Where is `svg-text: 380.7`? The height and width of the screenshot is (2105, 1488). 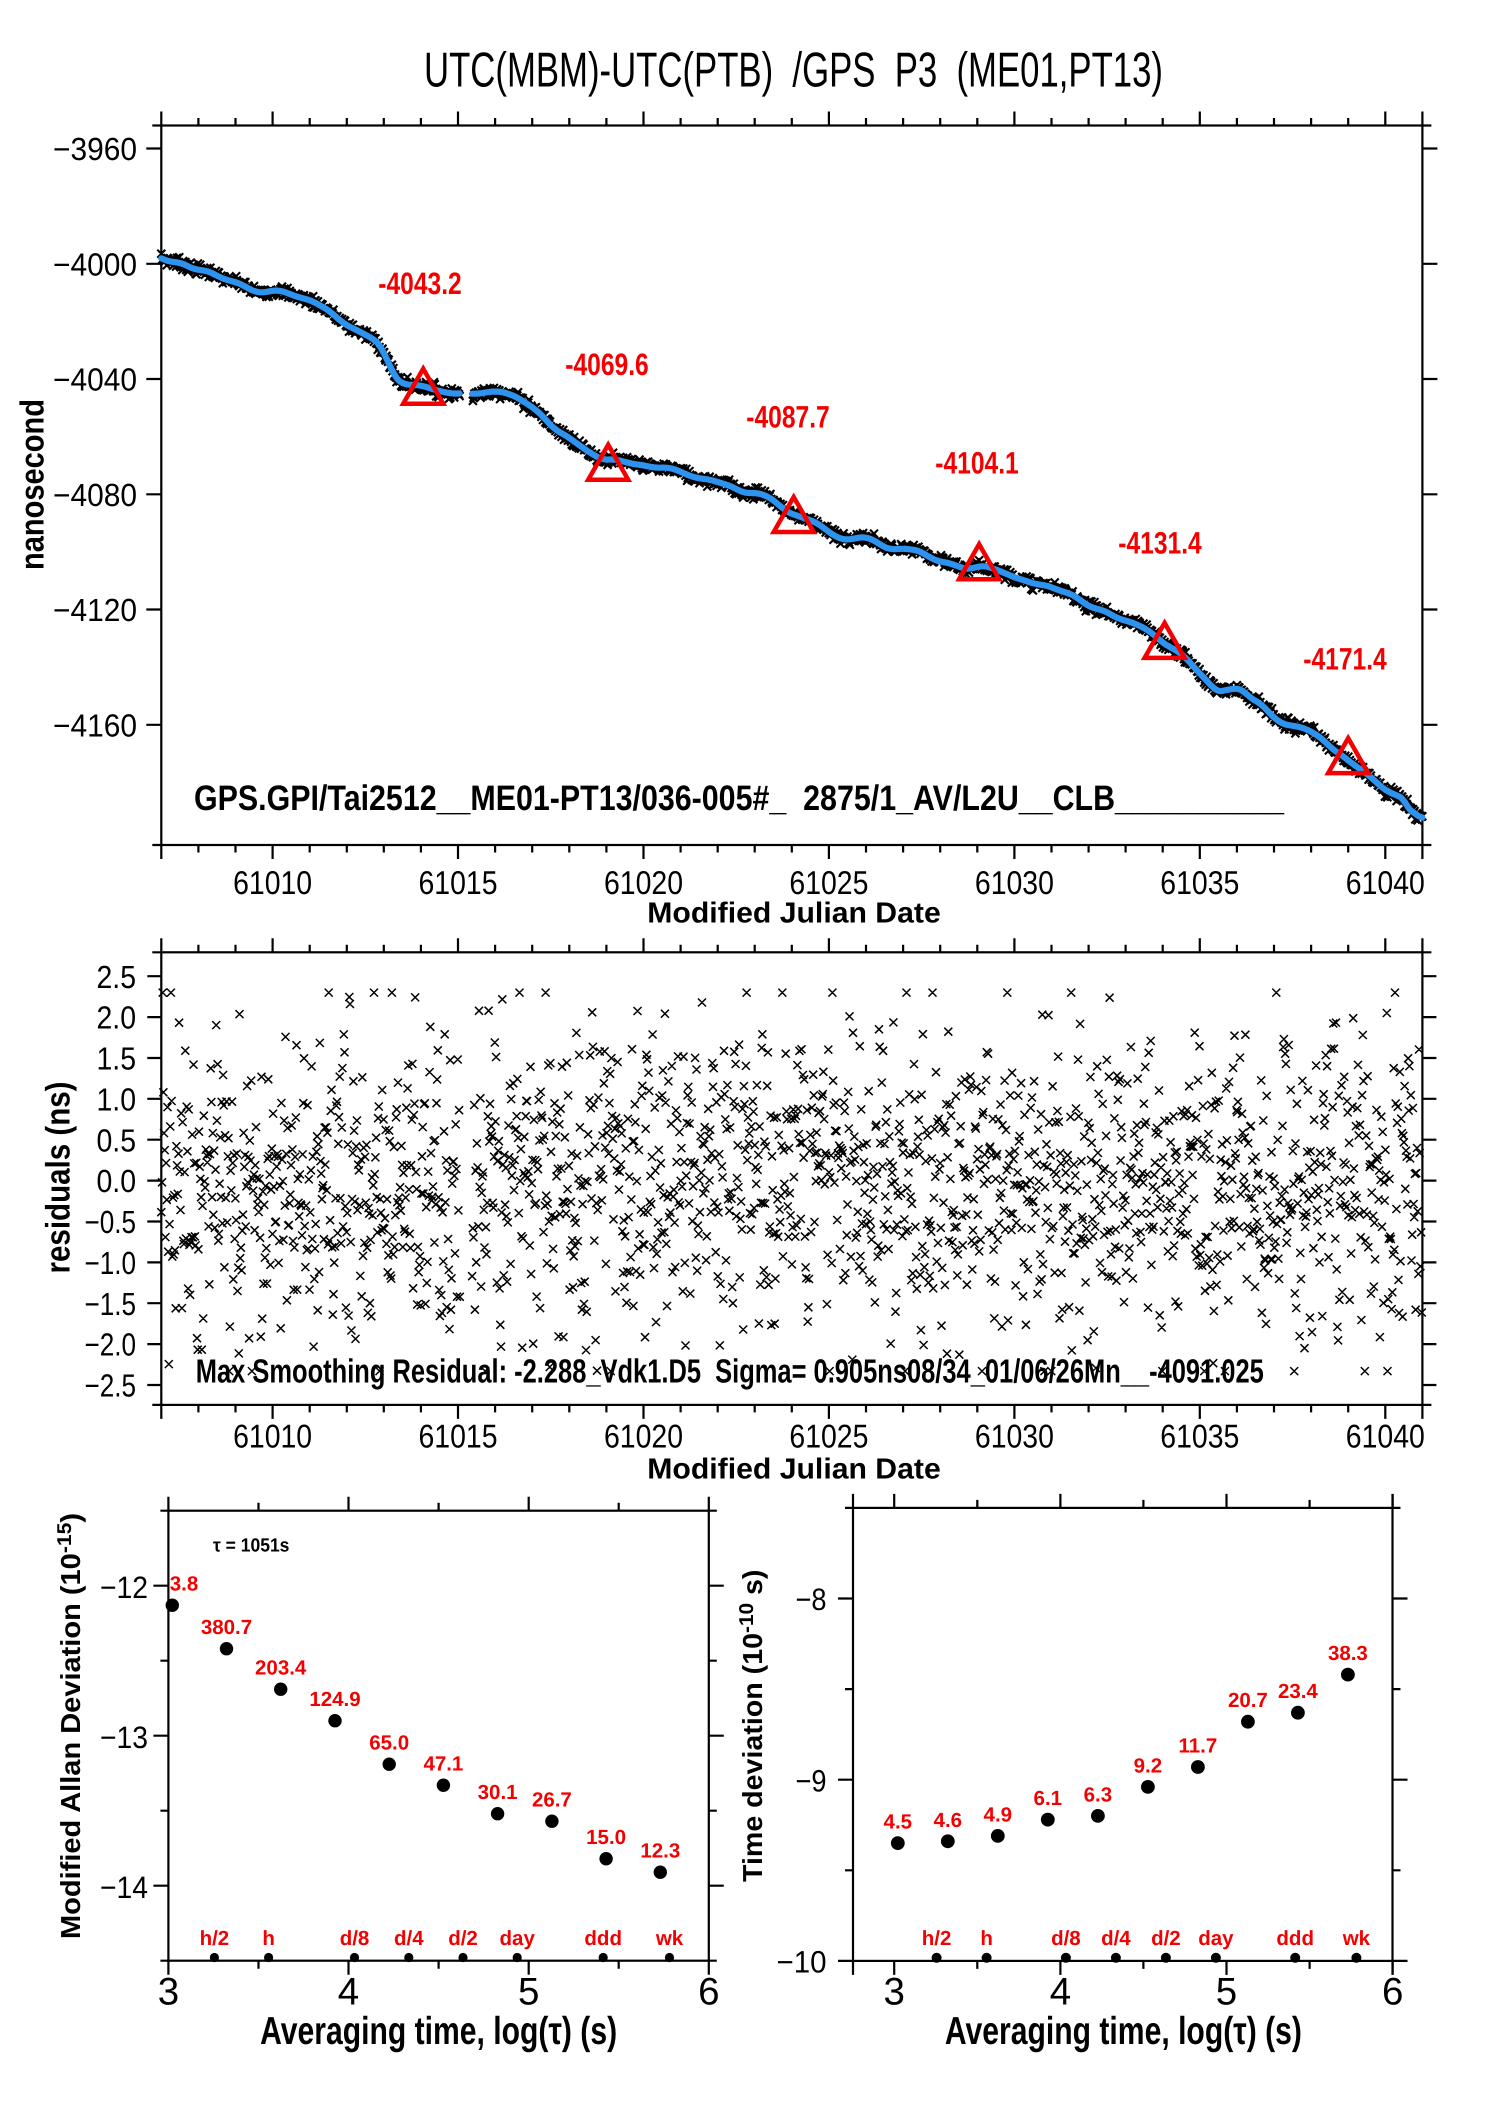
svg-text: 380.7 is located at coordinates (226, 1627).